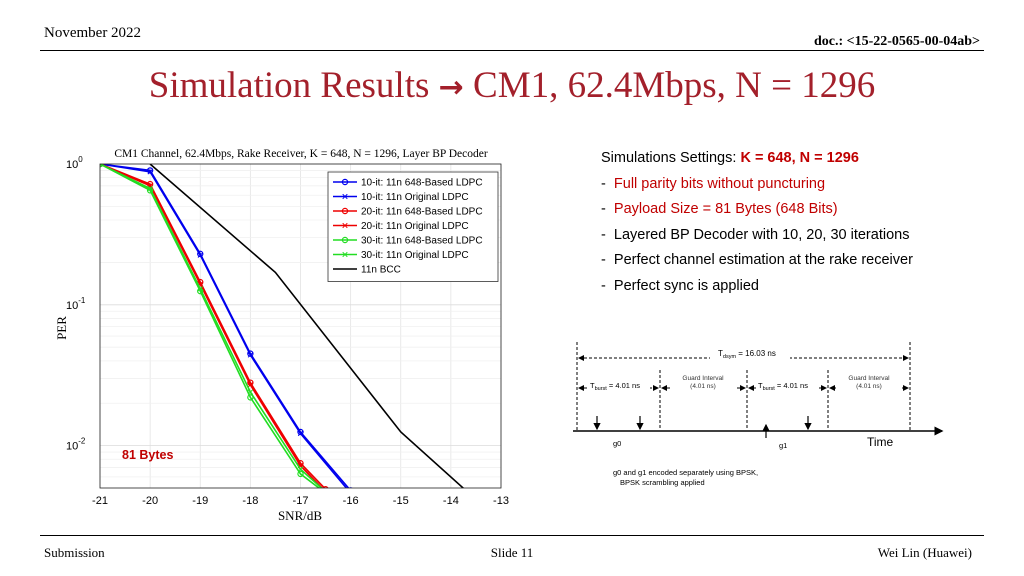  What do you see at coordinates (686, 285) in the screenshot?
I see `settings-item-text: Perfect sync is applied` at bounding box center [686, 285].